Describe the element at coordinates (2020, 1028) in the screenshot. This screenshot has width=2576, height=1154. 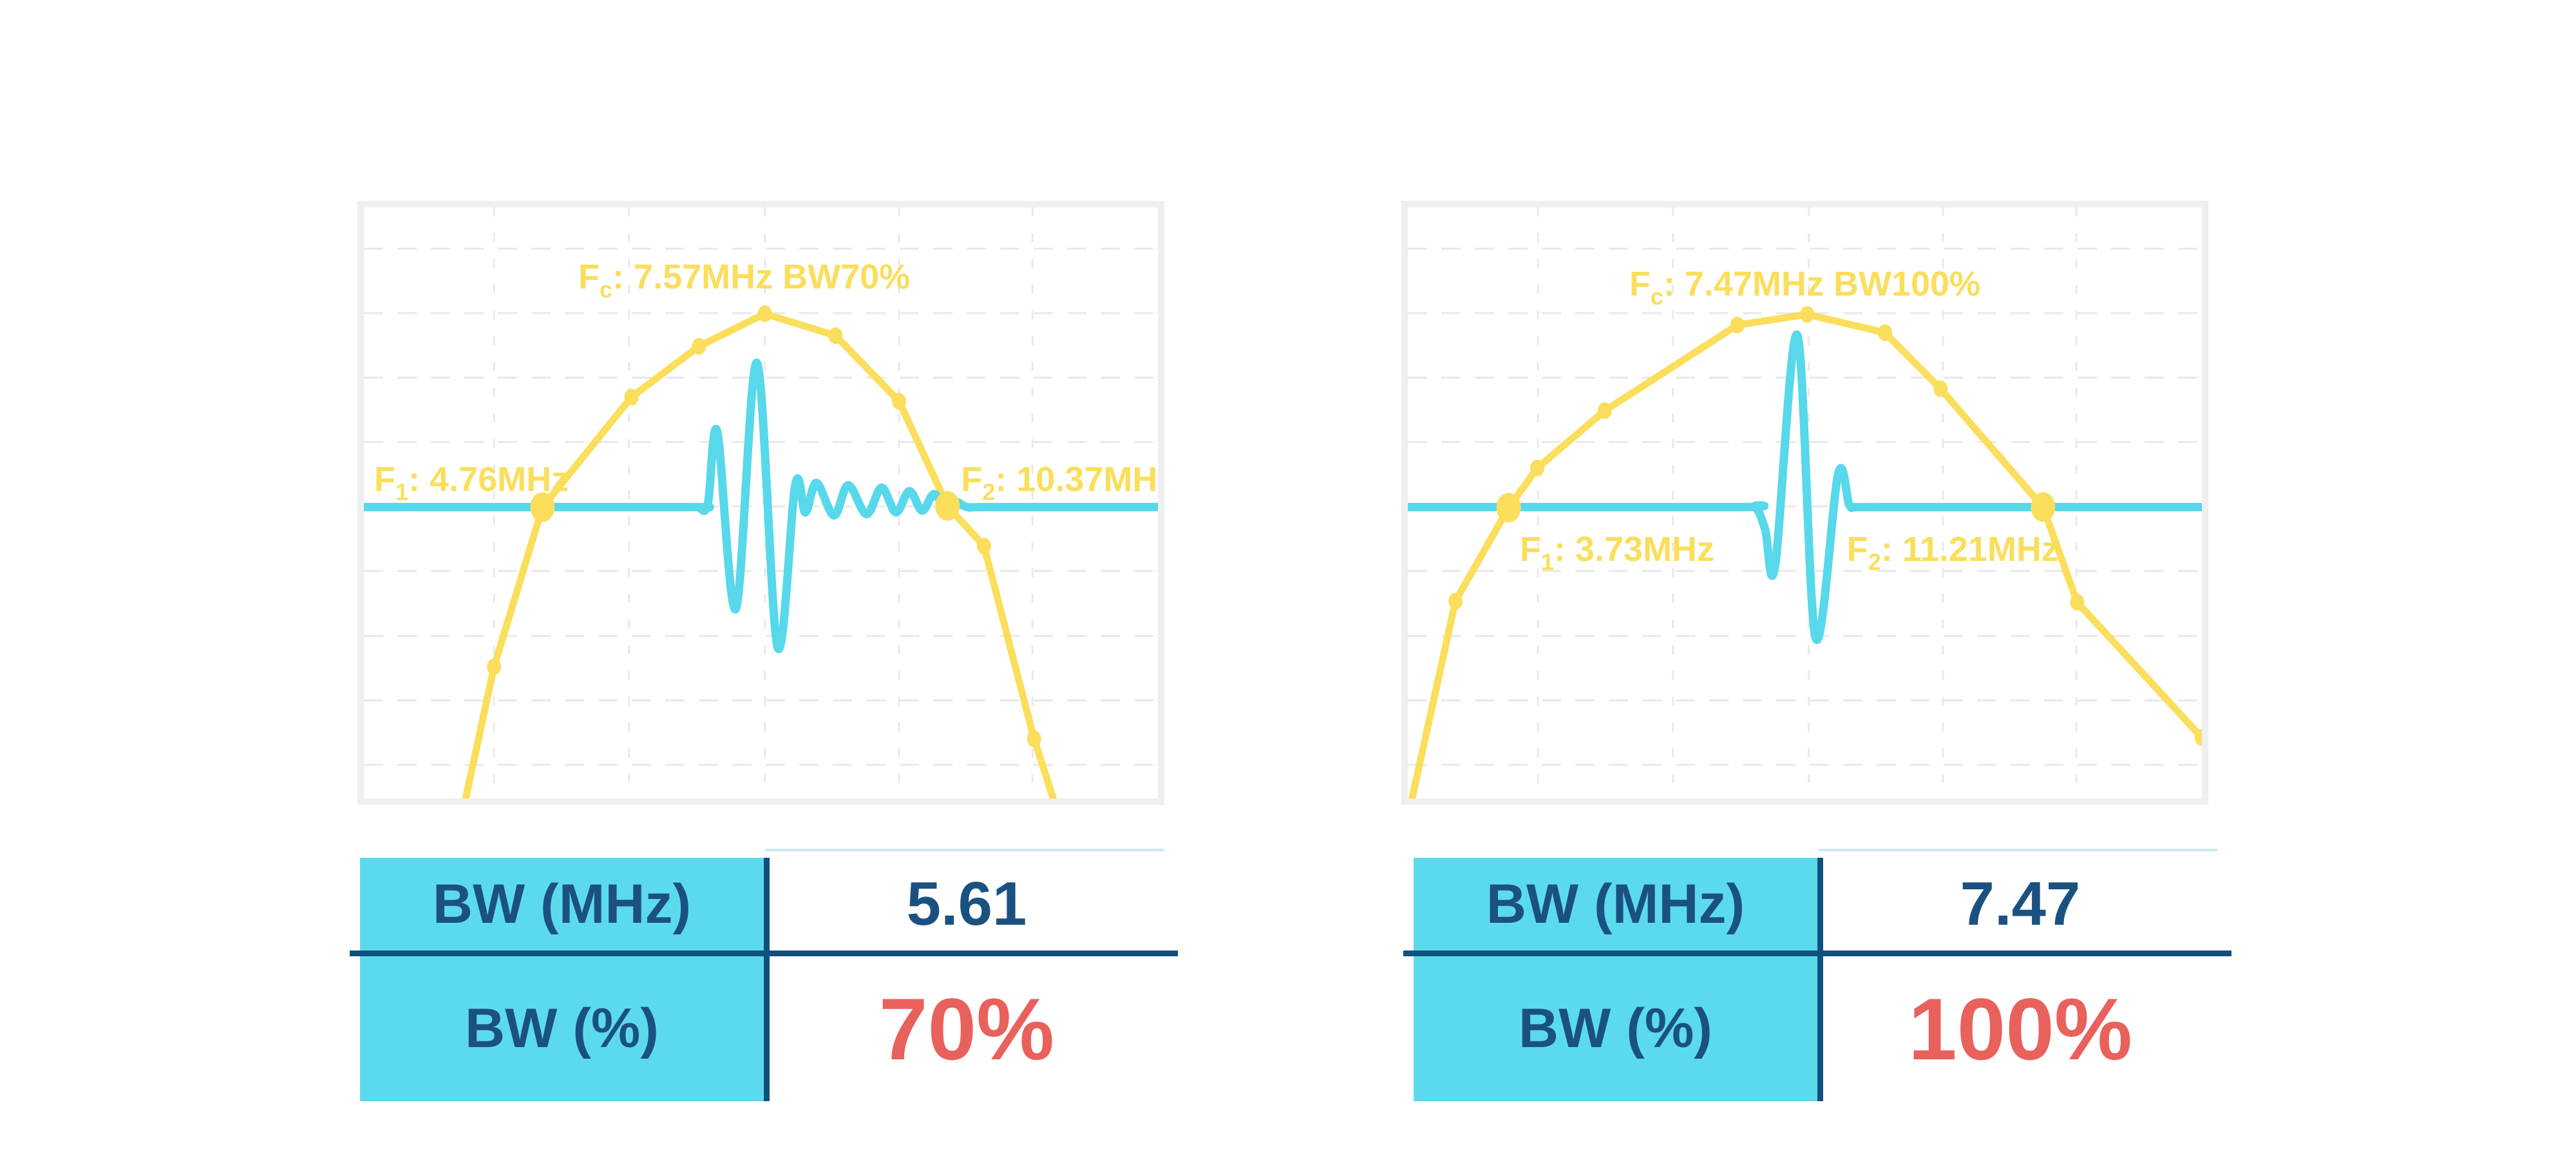
I see `bw-pct-value: 100%` at that location.